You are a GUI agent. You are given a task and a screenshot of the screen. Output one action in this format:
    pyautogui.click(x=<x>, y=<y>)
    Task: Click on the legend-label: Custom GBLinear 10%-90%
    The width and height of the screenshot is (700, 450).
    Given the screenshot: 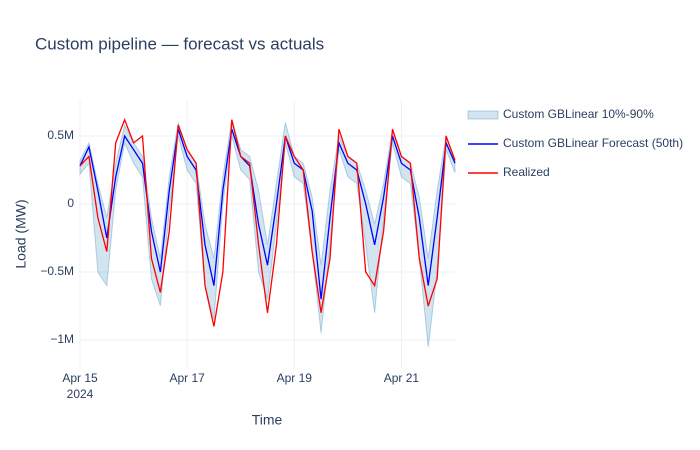 What is the action you would take?
    pyautogui.click(x=578, y=114)
    